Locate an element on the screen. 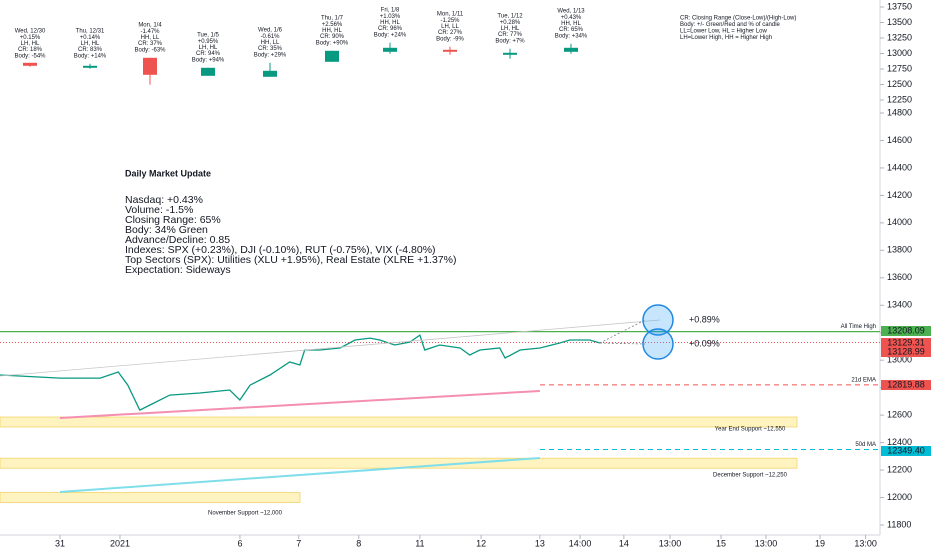 The image size is (932, 550). summary-line: -0.61% is located at coordinates (270, 37).